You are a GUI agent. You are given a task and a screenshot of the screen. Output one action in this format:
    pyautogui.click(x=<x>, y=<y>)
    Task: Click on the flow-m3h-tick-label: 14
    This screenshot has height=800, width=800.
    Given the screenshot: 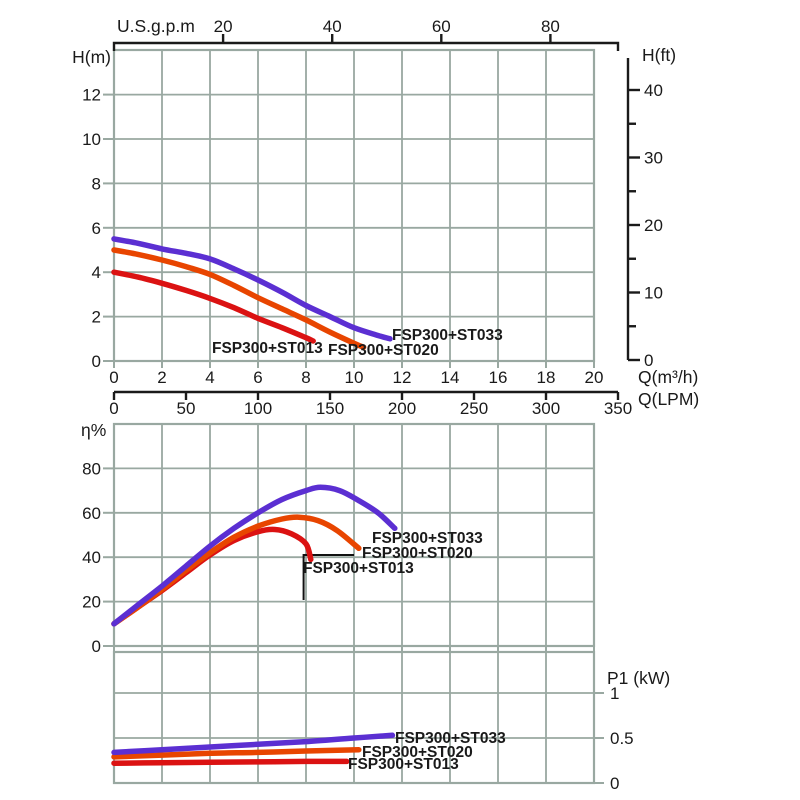 What is the action you would take?
    pyautogui.click(x=450, y=377)
    